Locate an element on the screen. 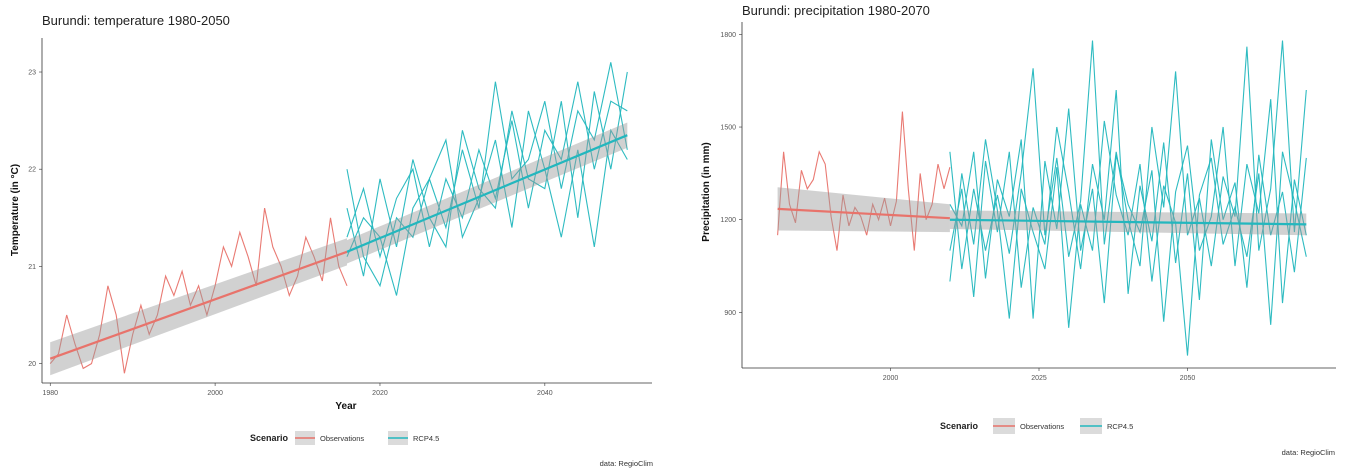  x-tick-label: 2020 is located at coordinates (380, 393).